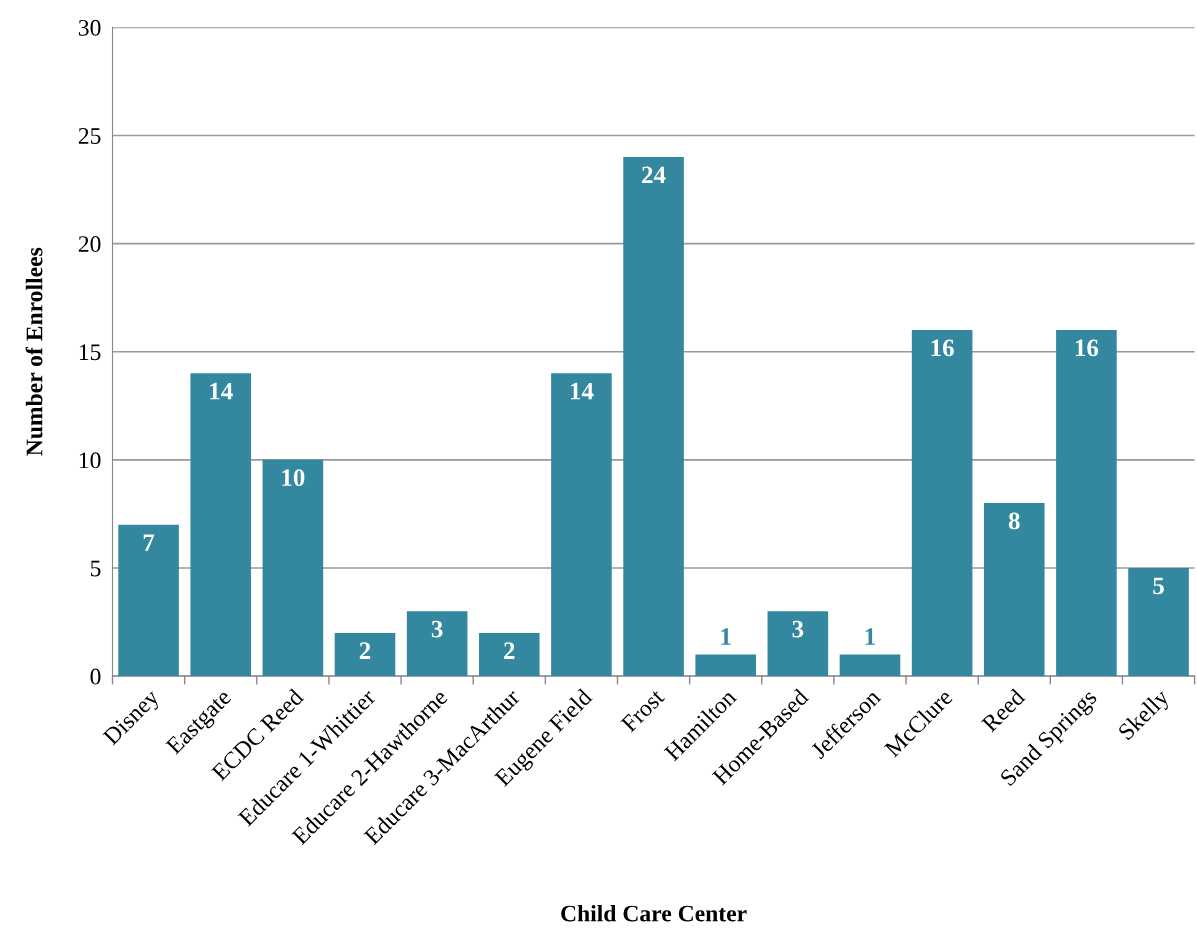  Describe the element at coordinates (95, 568) in the screenshot. I see `y-tick-label: 5` at that location.